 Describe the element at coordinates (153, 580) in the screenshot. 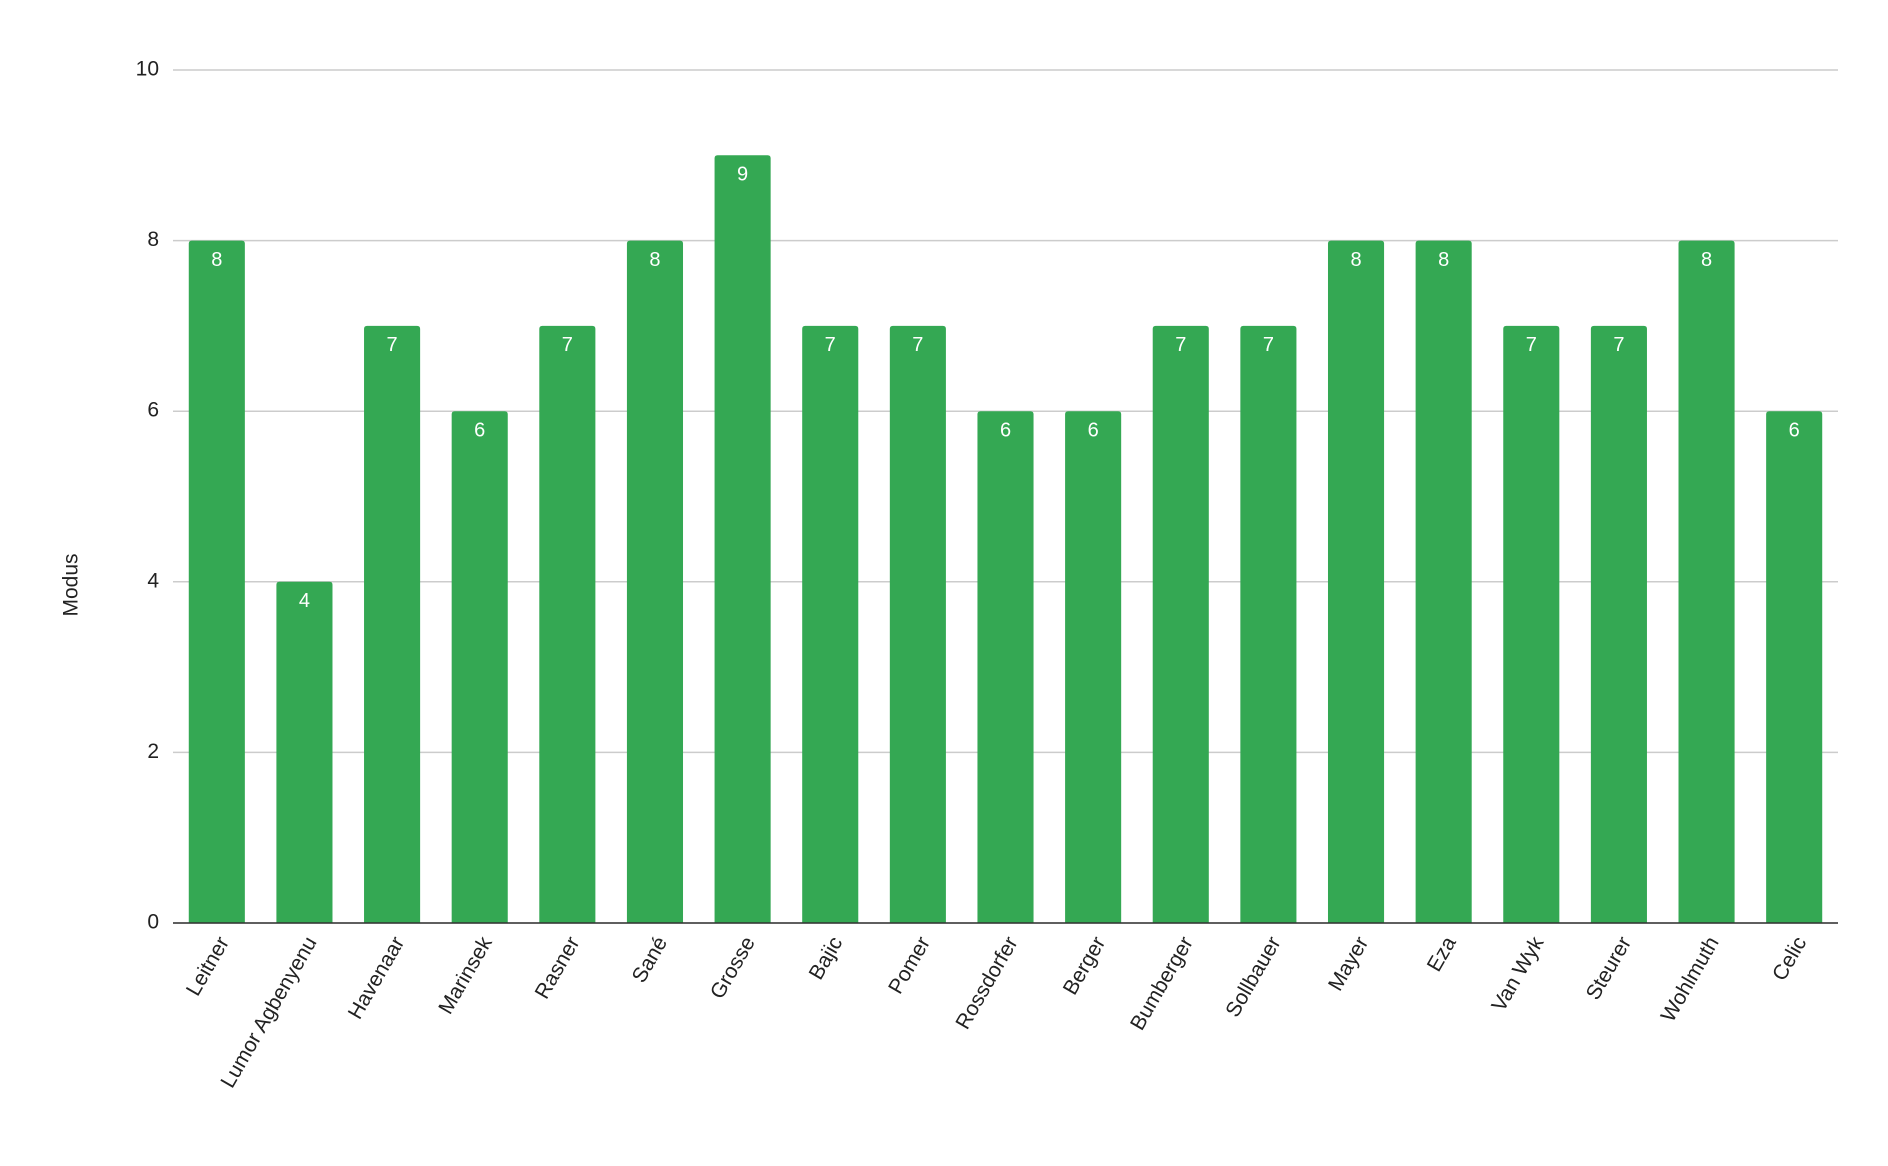

I see `y-tick-label: 4` at that location.